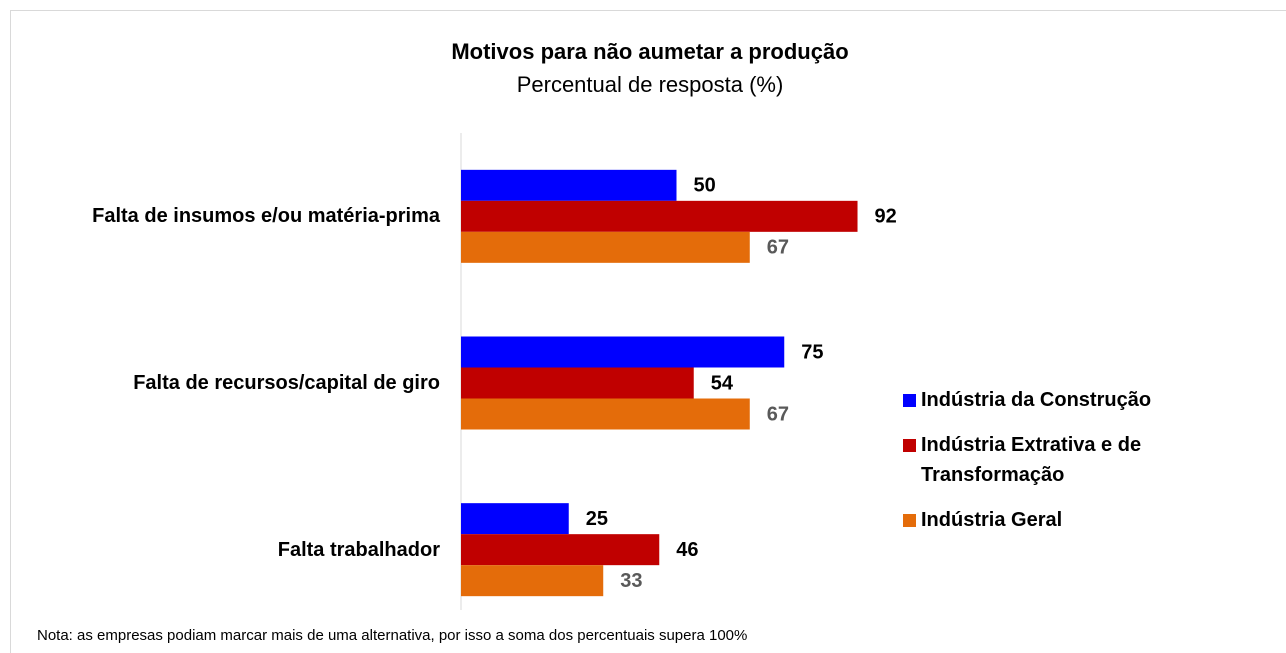 This screenshot has height=653, width=1286. Describe the element at coordinates (286, 383) in the screenshot. I see `category-text: Falta de recursos/capital de giro` at that location.